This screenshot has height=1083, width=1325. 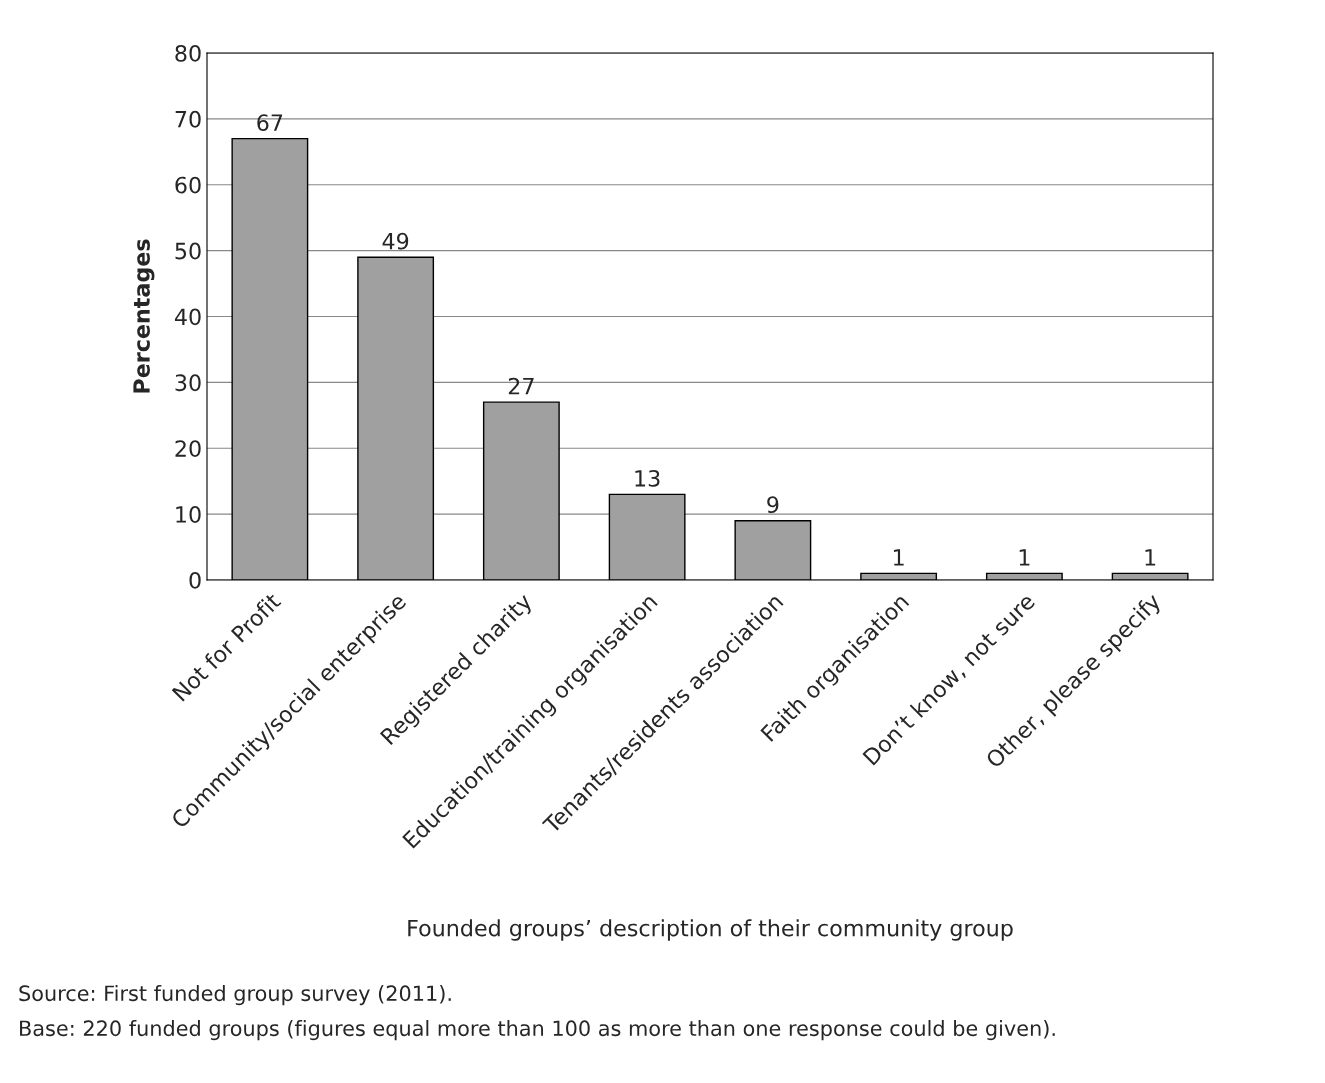 I want to click on y-tick-label: 50, so click(x=188, y=251).